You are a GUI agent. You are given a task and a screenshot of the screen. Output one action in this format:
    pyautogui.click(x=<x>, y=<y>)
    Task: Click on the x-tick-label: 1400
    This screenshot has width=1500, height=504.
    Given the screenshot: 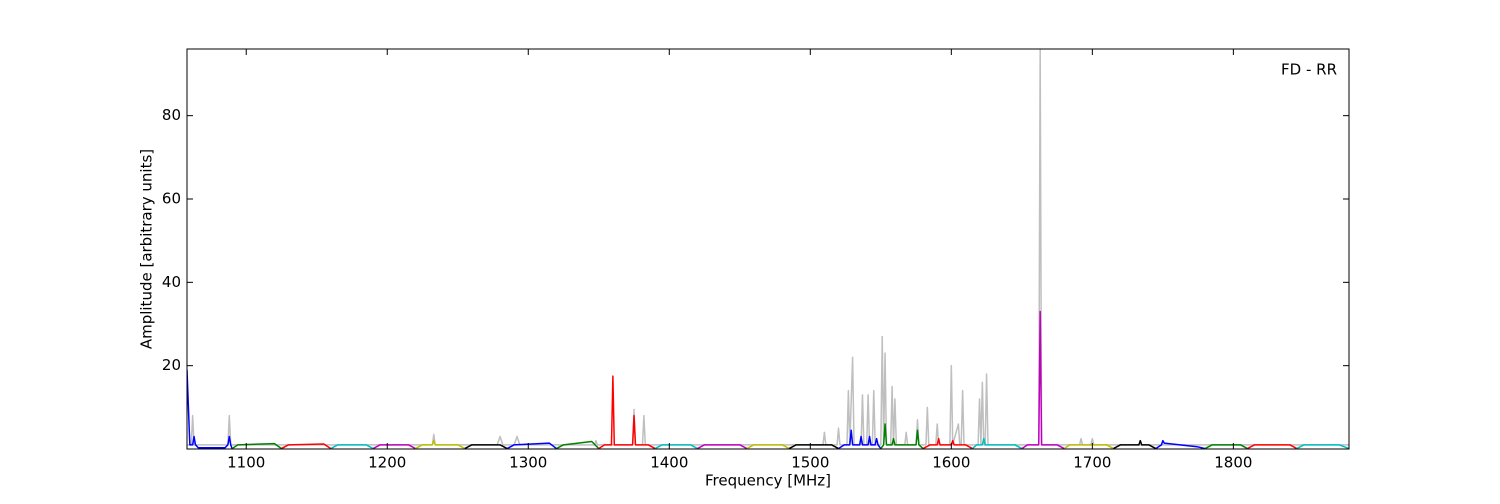 What is the action you would take?
    pyautogui.click(x=669, y=463)
    